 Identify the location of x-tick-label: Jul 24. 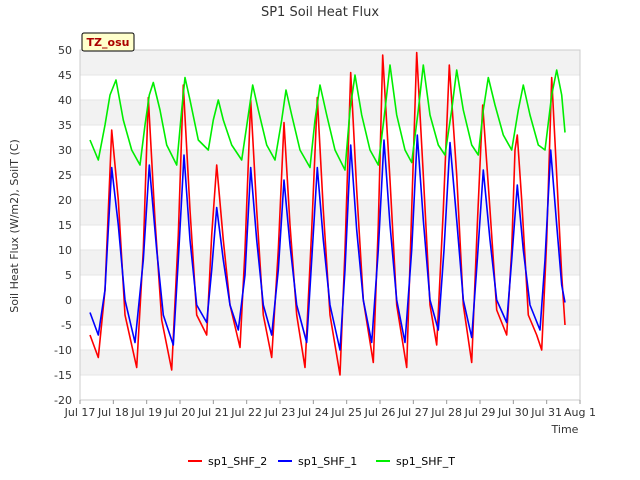
(313, 412).